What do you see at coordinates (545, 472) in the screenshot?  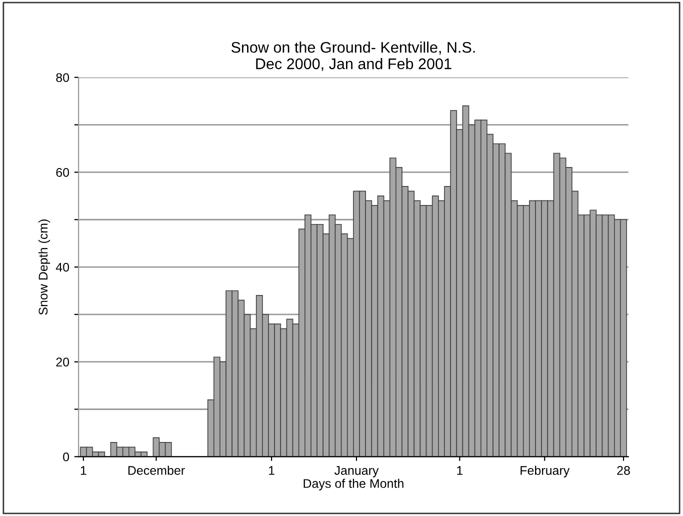 I see `x-tick-label: February` at bounding box center [545, 472].